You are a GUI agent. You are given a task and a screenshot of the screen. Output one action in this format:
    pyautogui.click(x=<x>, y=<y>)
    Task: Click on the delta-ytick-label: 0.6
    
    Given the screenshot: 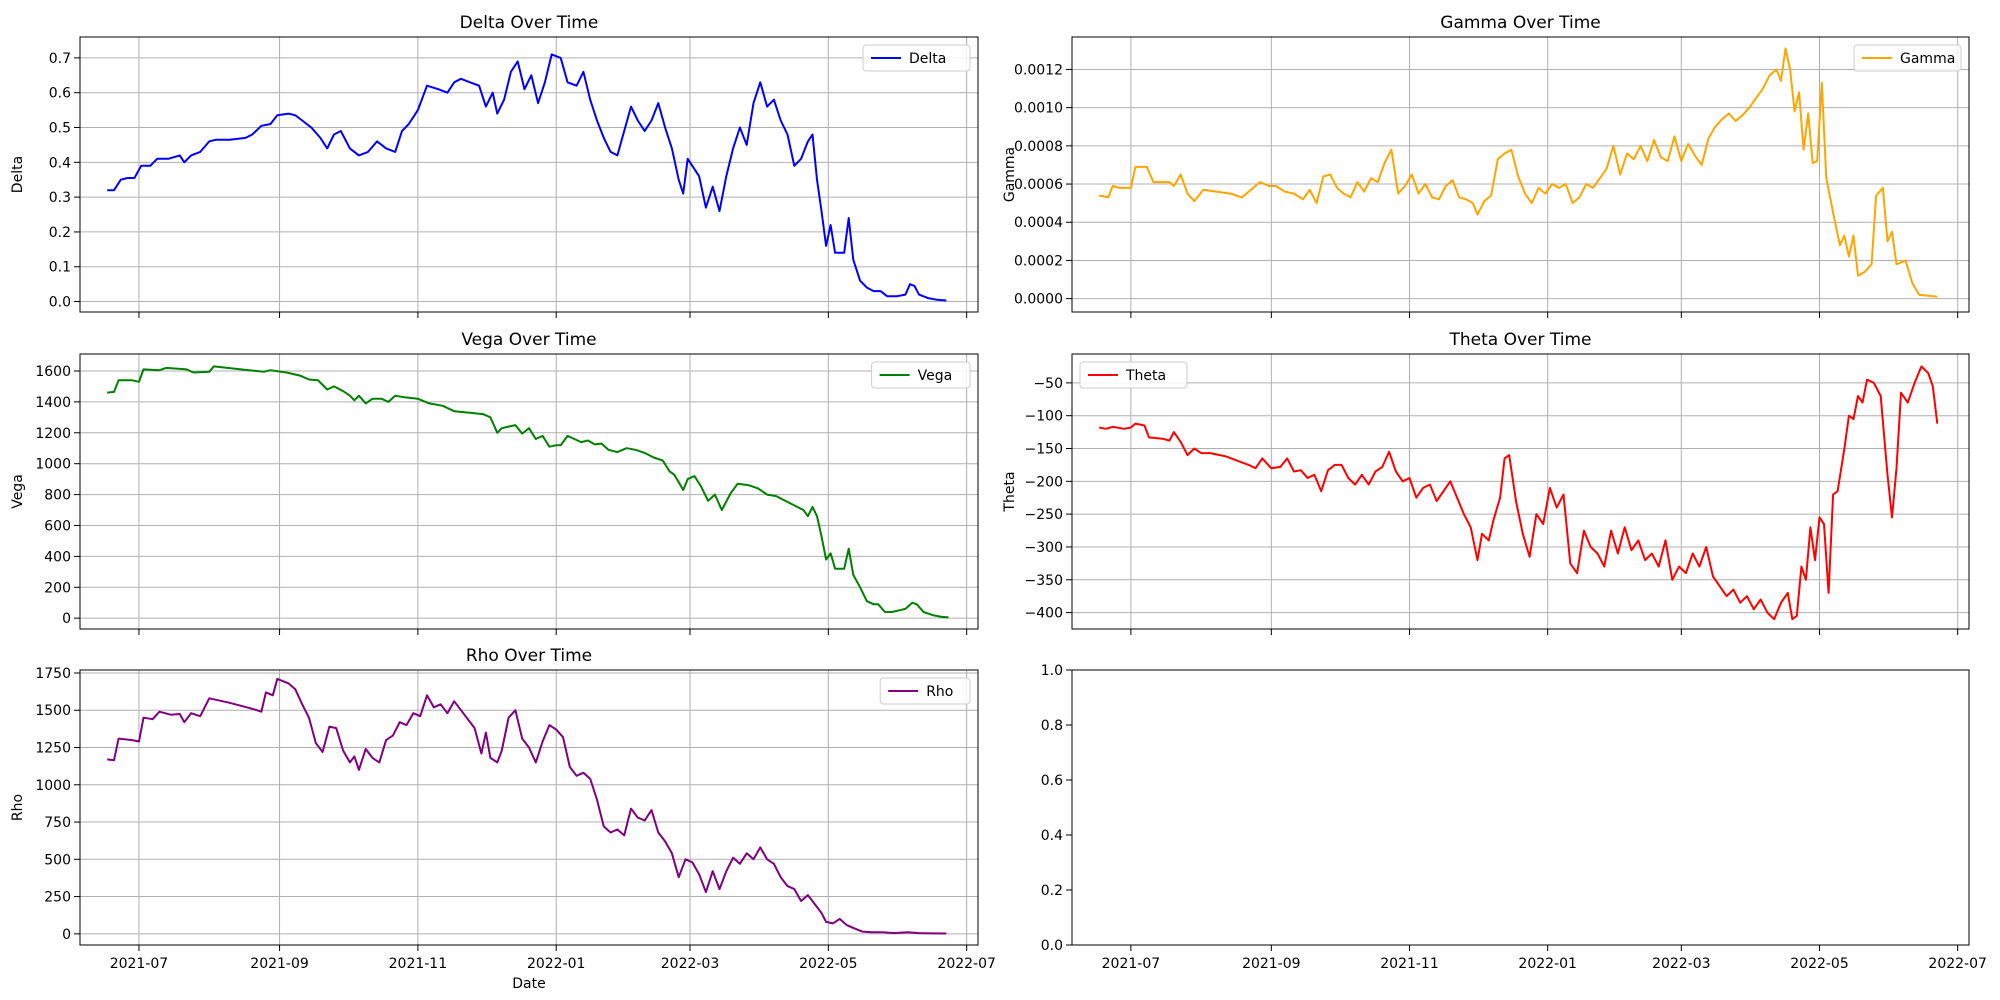 What is the action you would take?
    pyautogui.click(x=60, y=94)
    